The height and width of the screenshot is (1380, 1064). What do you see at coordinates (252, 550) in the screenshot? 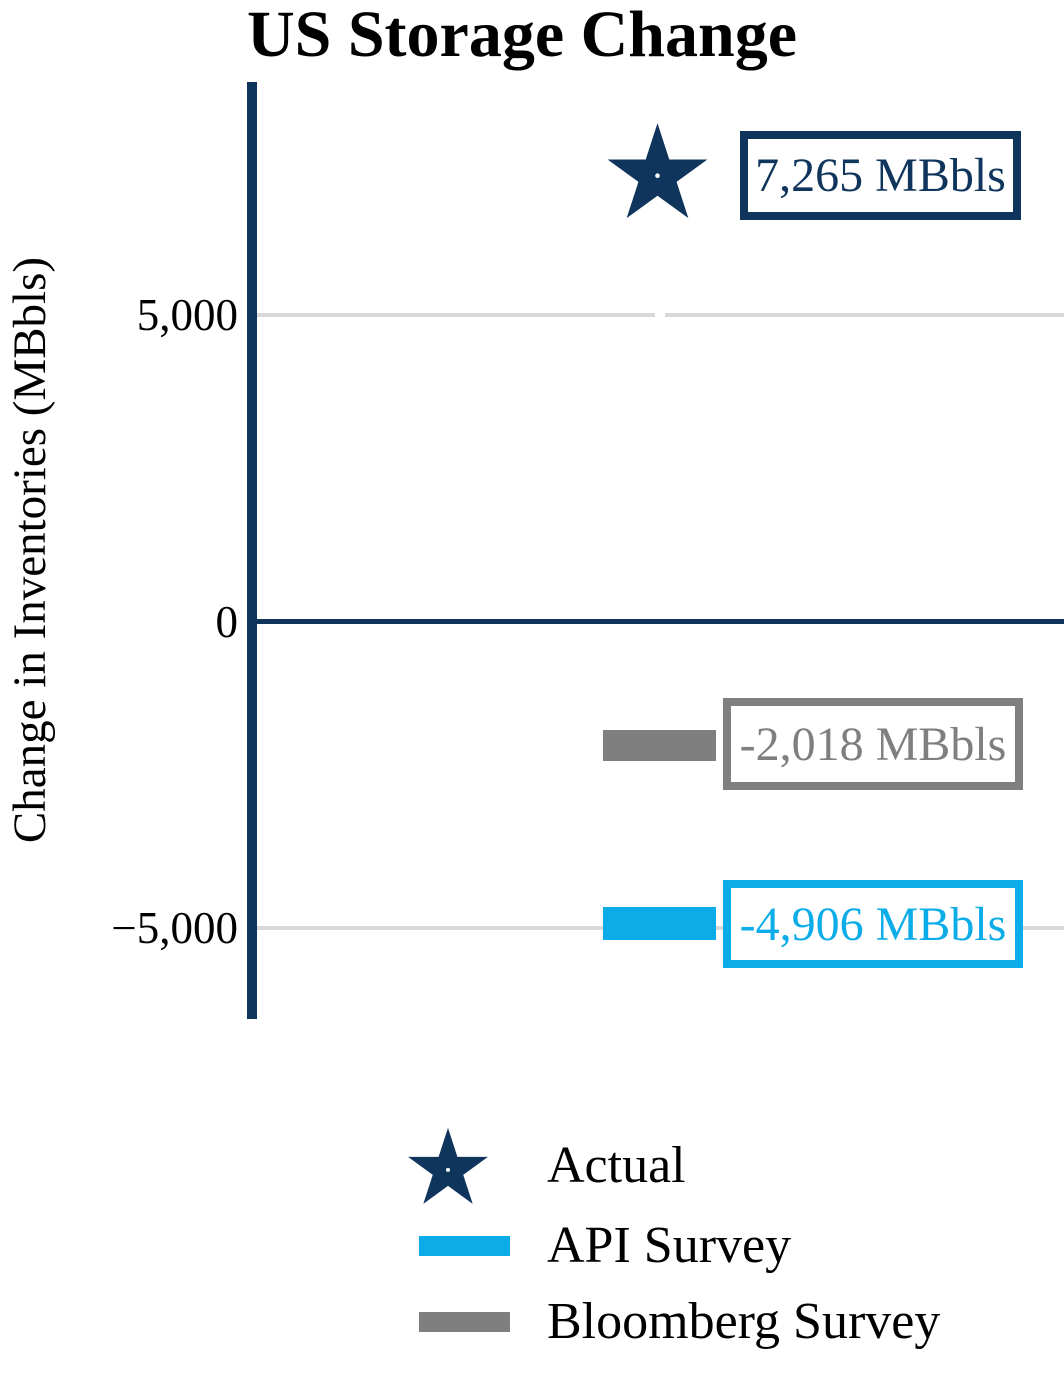
I see `y-axis-spine` at bounding box center [252, 550].